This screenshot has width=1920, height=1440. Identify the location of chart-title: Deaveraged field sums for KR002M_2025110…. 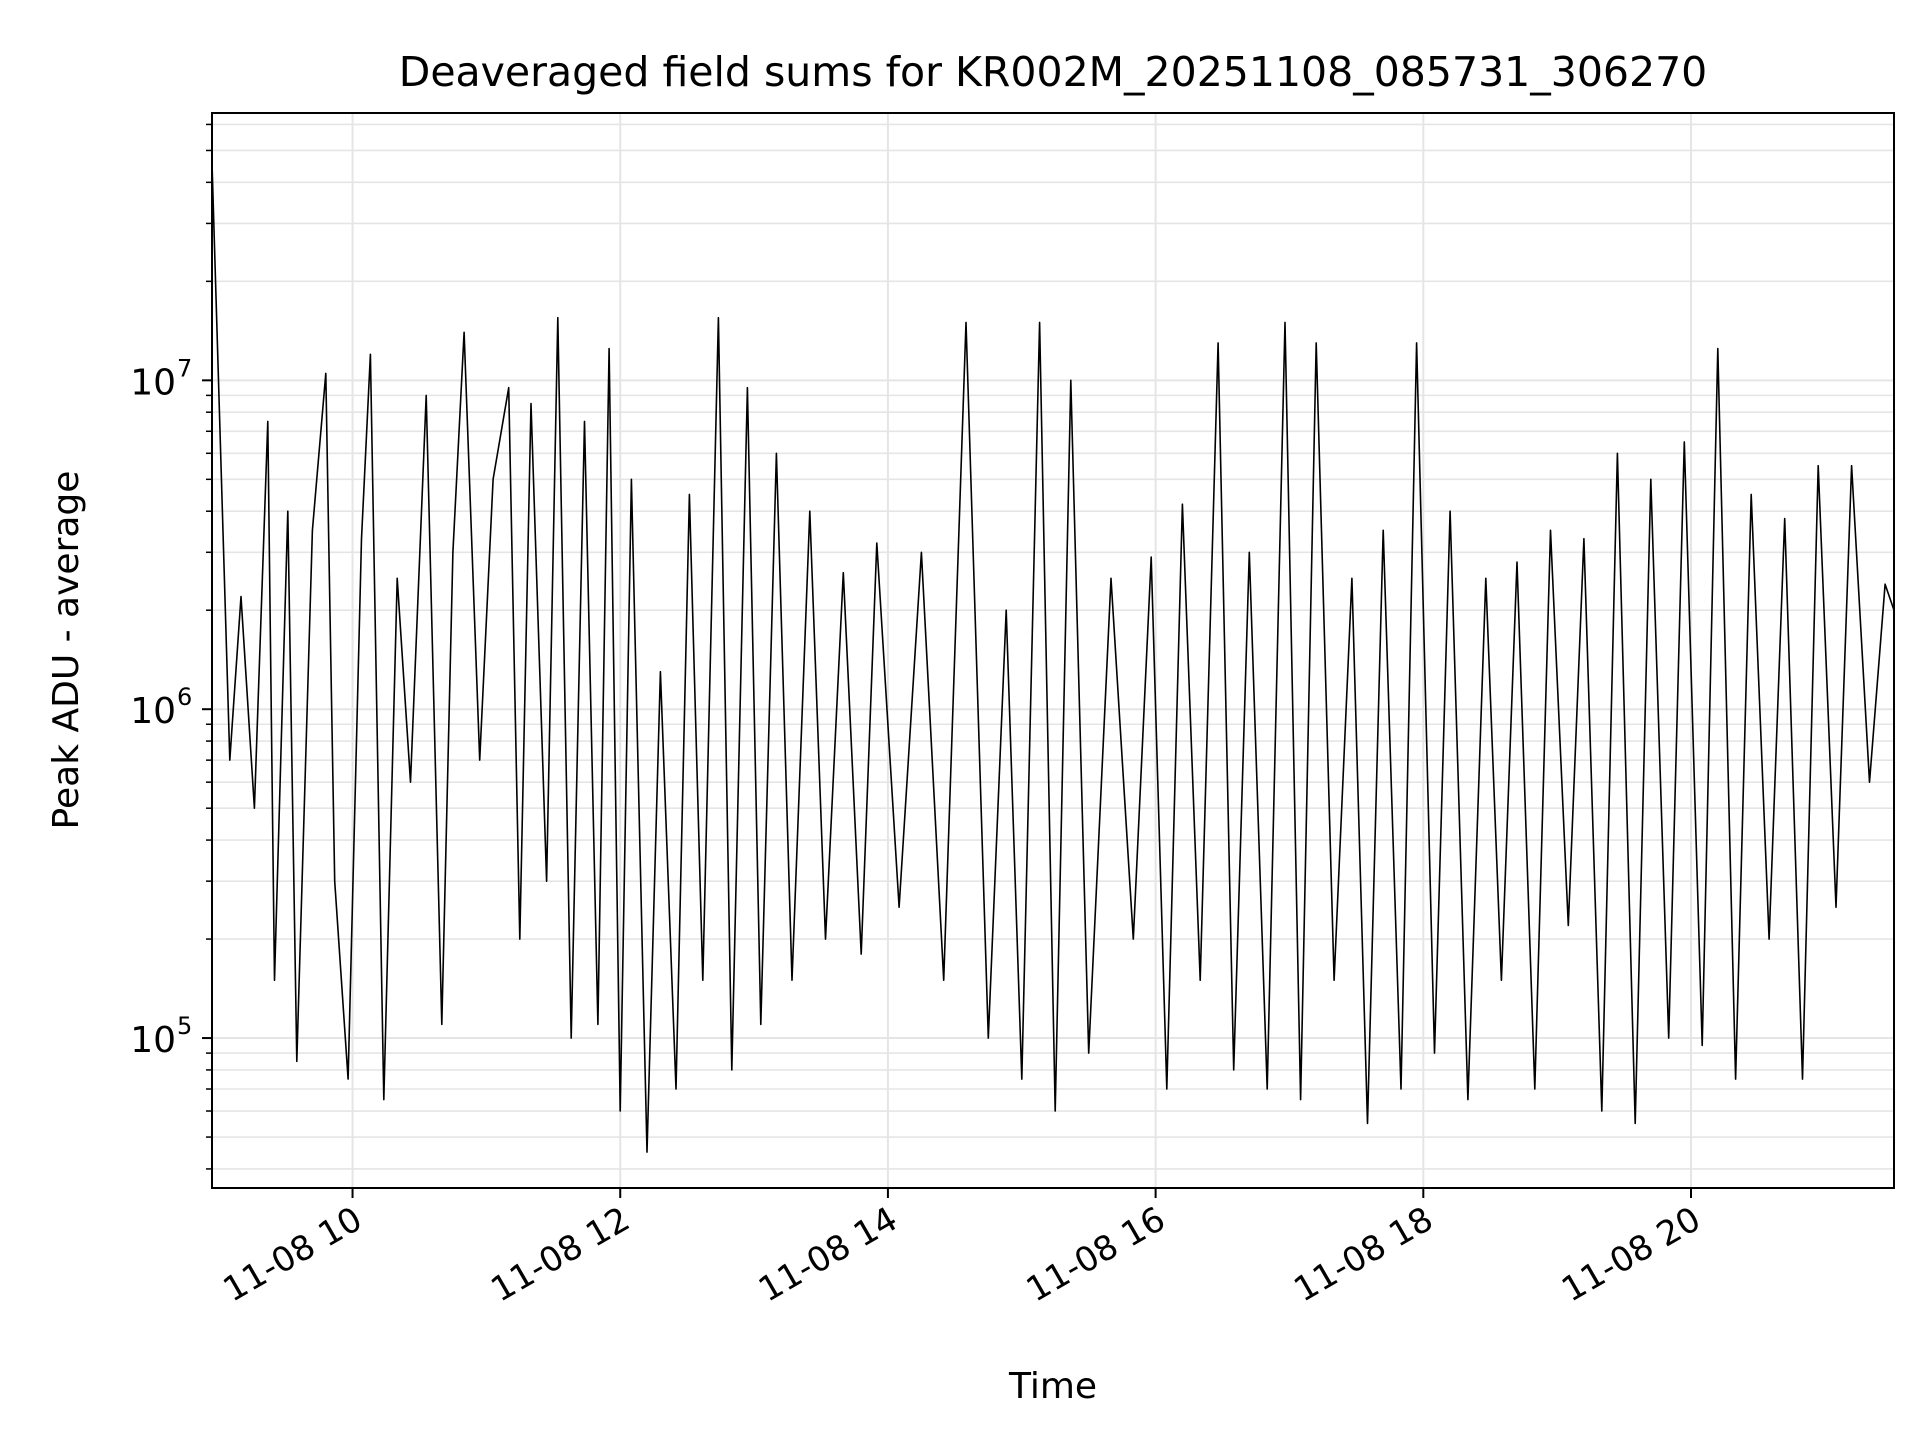
(1053, 72).